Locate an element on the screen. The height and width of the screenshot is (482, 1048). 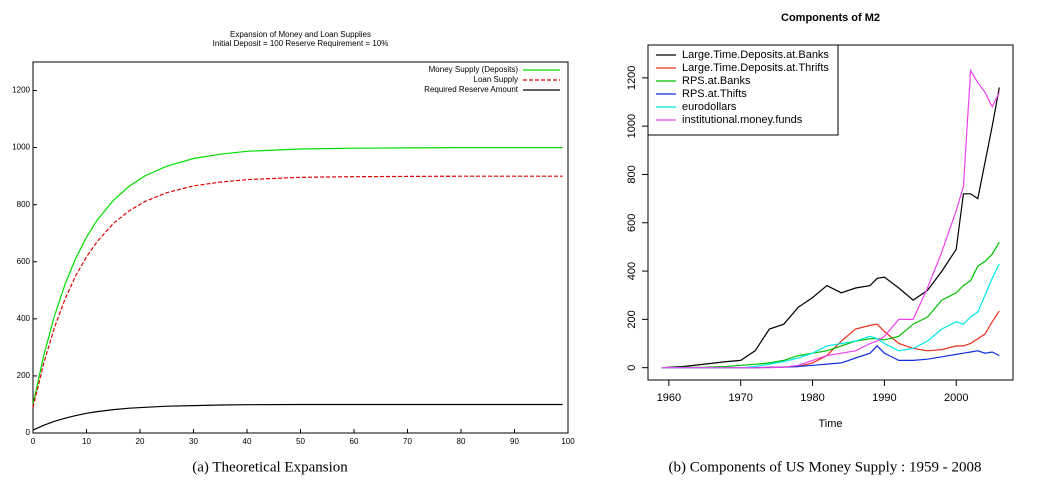
chart-title: Components of M2 is located at coordinates (830, 18).